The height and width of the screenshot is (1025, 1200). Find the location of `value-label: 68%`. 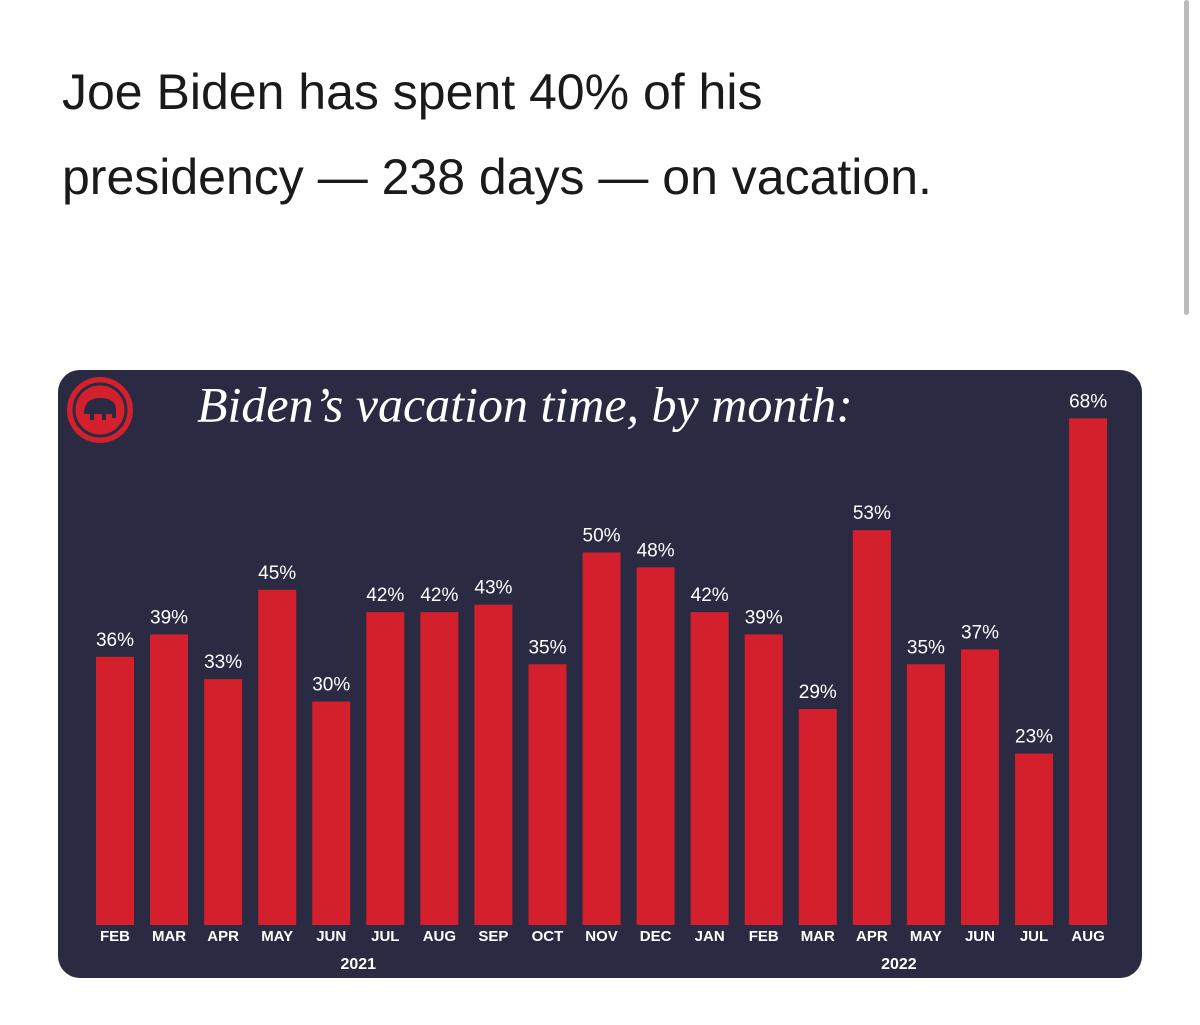

value-label: 68% is located at coordinates (1088, 401).